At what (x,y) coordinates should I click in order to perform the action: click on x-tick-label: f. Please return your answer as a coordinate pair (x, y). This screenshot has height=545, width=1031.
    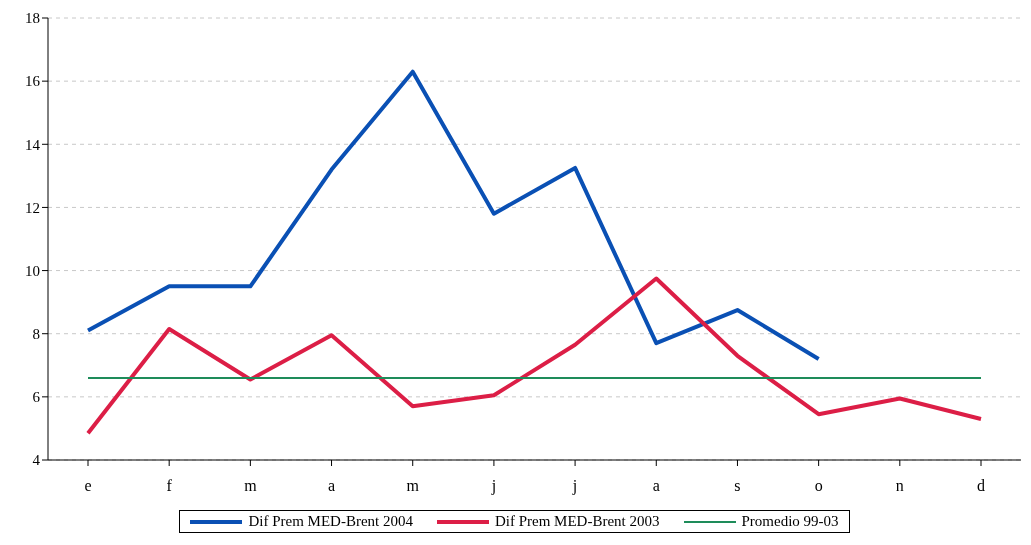
    Looking at the image, I should click on (169, 486).